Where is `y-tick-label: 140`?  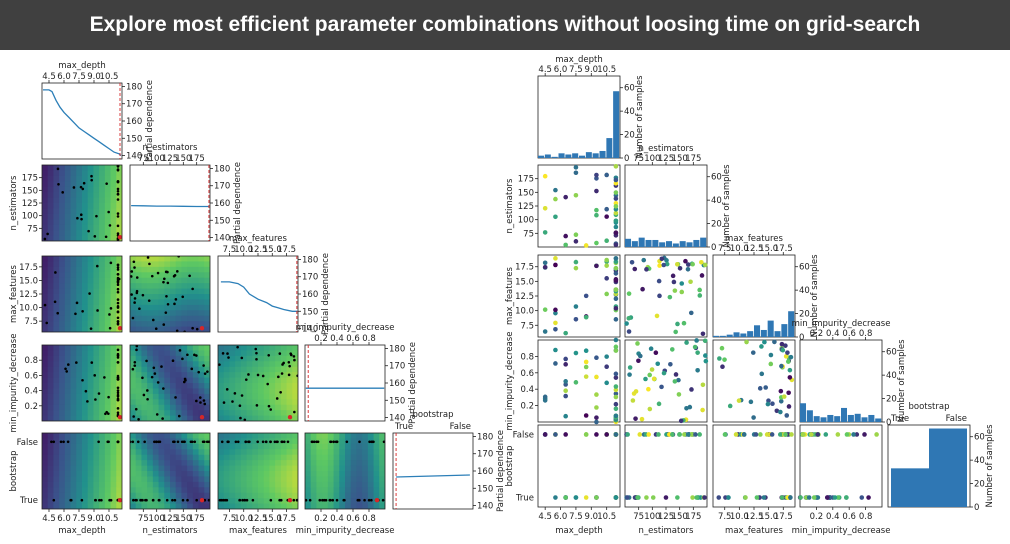 y-tick-label: 140 is located at coordinates (397, 419).